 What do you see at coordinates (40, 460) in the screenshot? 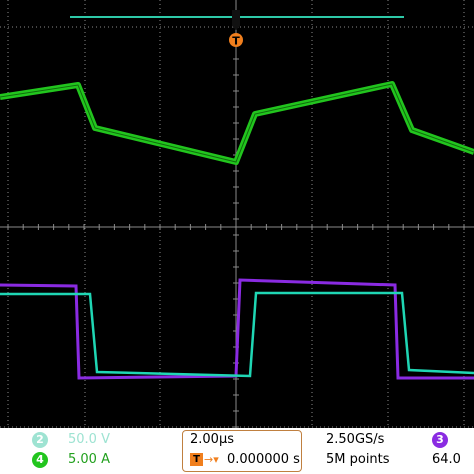
I see `ch4-badge: 4` at bounding box center [40, 460].